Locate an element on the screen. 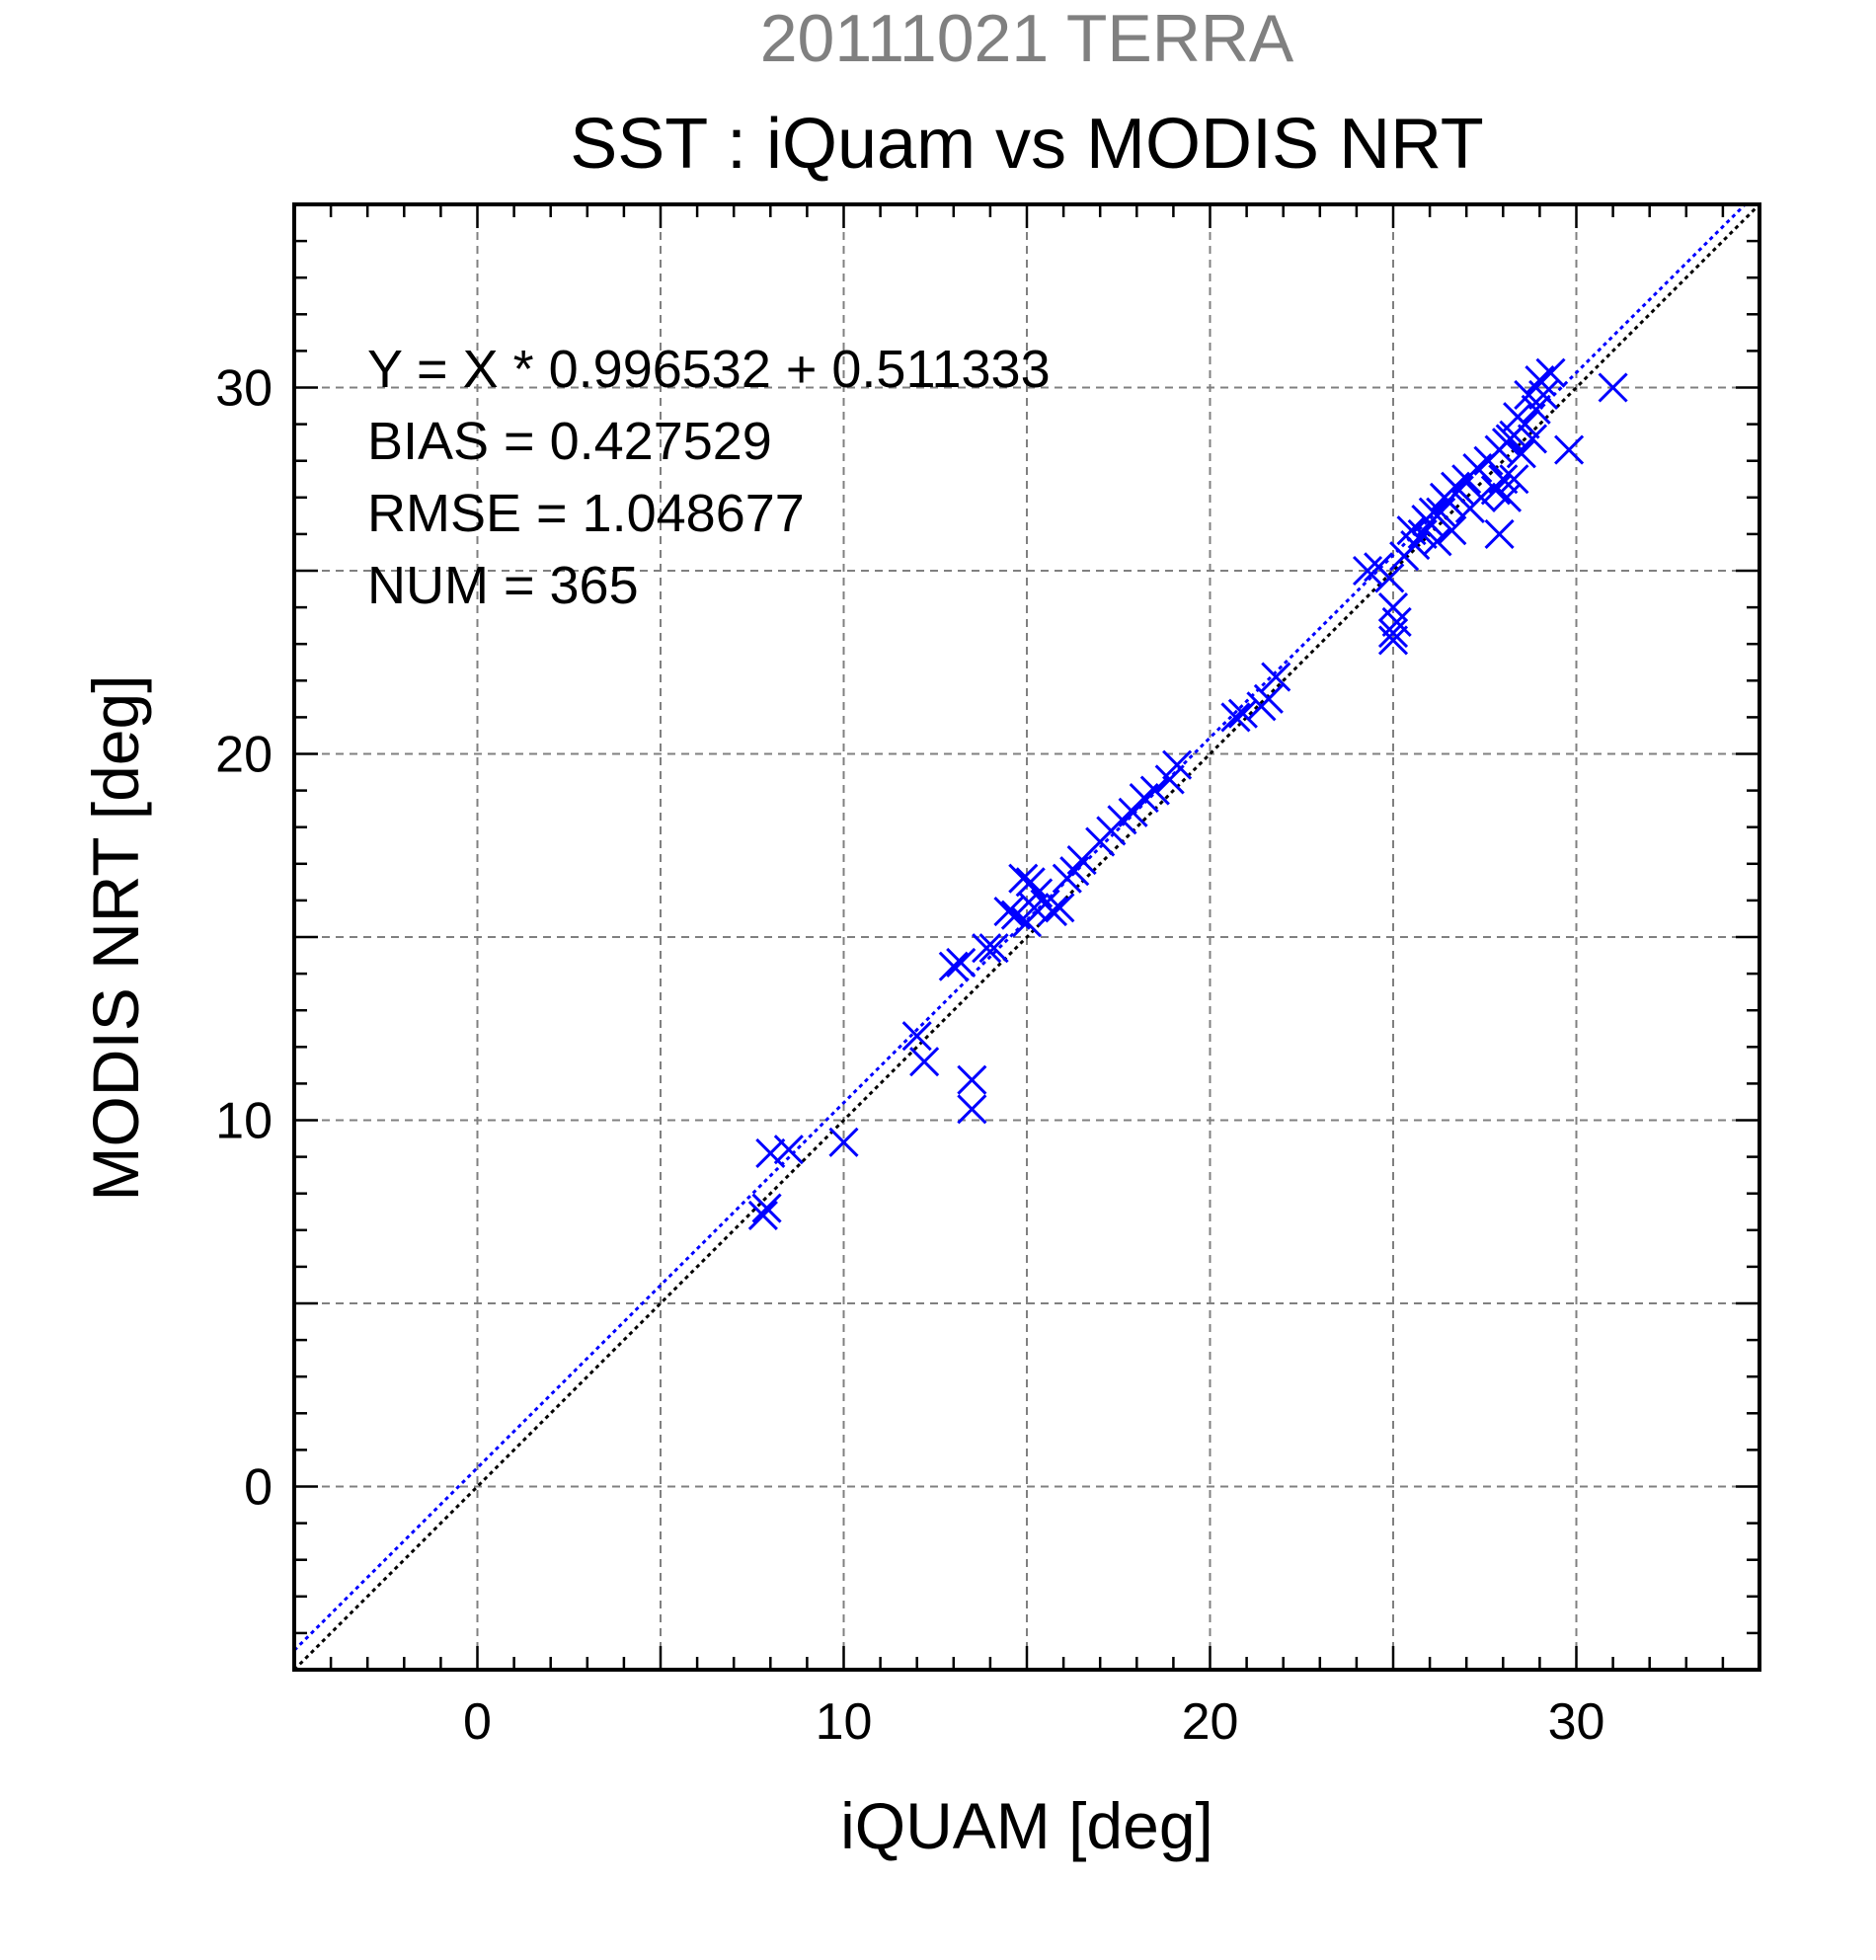 This screenshot has height=1960, width=1876. y-tick-label: 0 is located at coordinates (259, 1488).